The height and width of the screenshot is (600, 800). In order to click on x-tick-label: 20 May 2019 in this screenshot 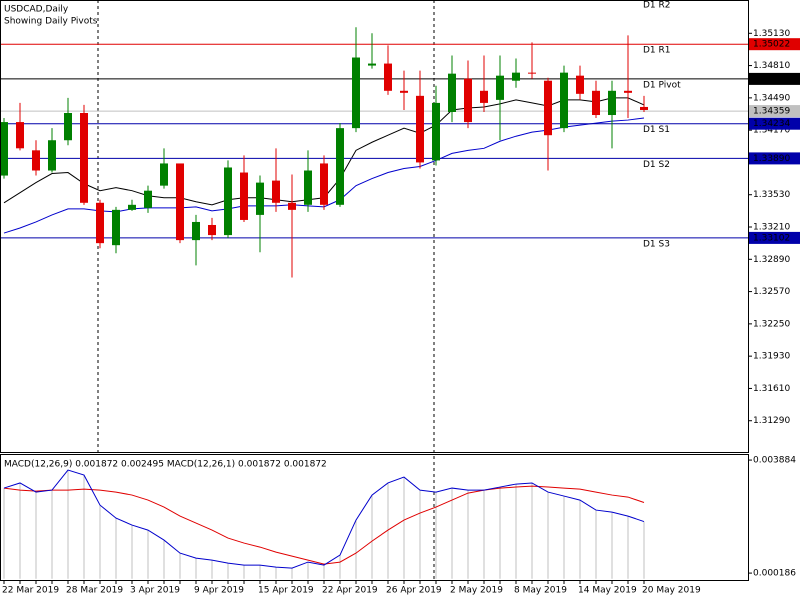, I will do `click(671, 591)`.